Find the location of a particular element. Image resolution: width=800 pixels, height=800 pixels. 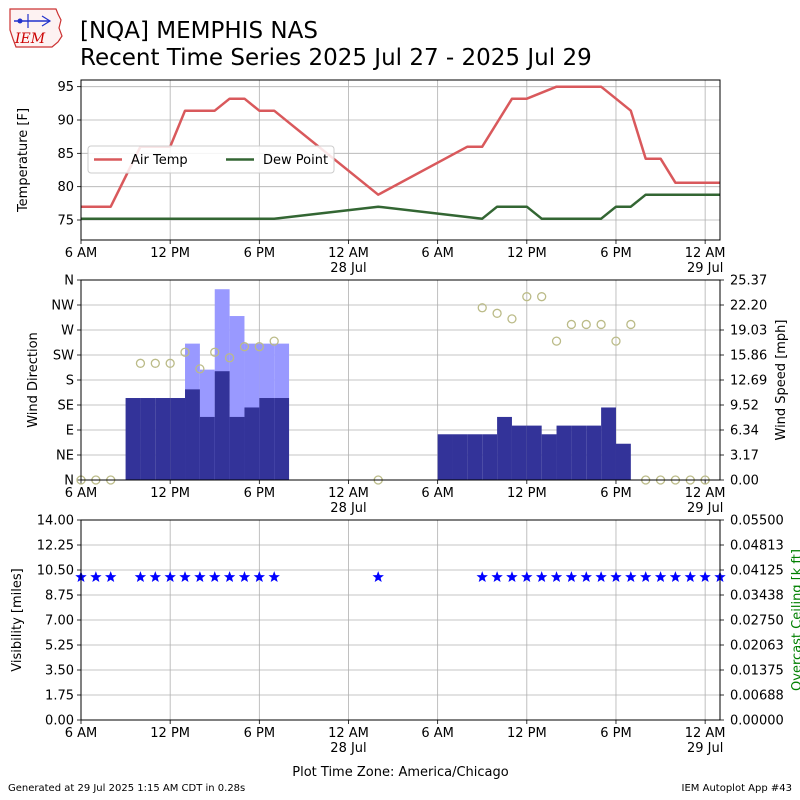

temp-y-axis-label: Temperature [F] is located at coordinates (23, 160).